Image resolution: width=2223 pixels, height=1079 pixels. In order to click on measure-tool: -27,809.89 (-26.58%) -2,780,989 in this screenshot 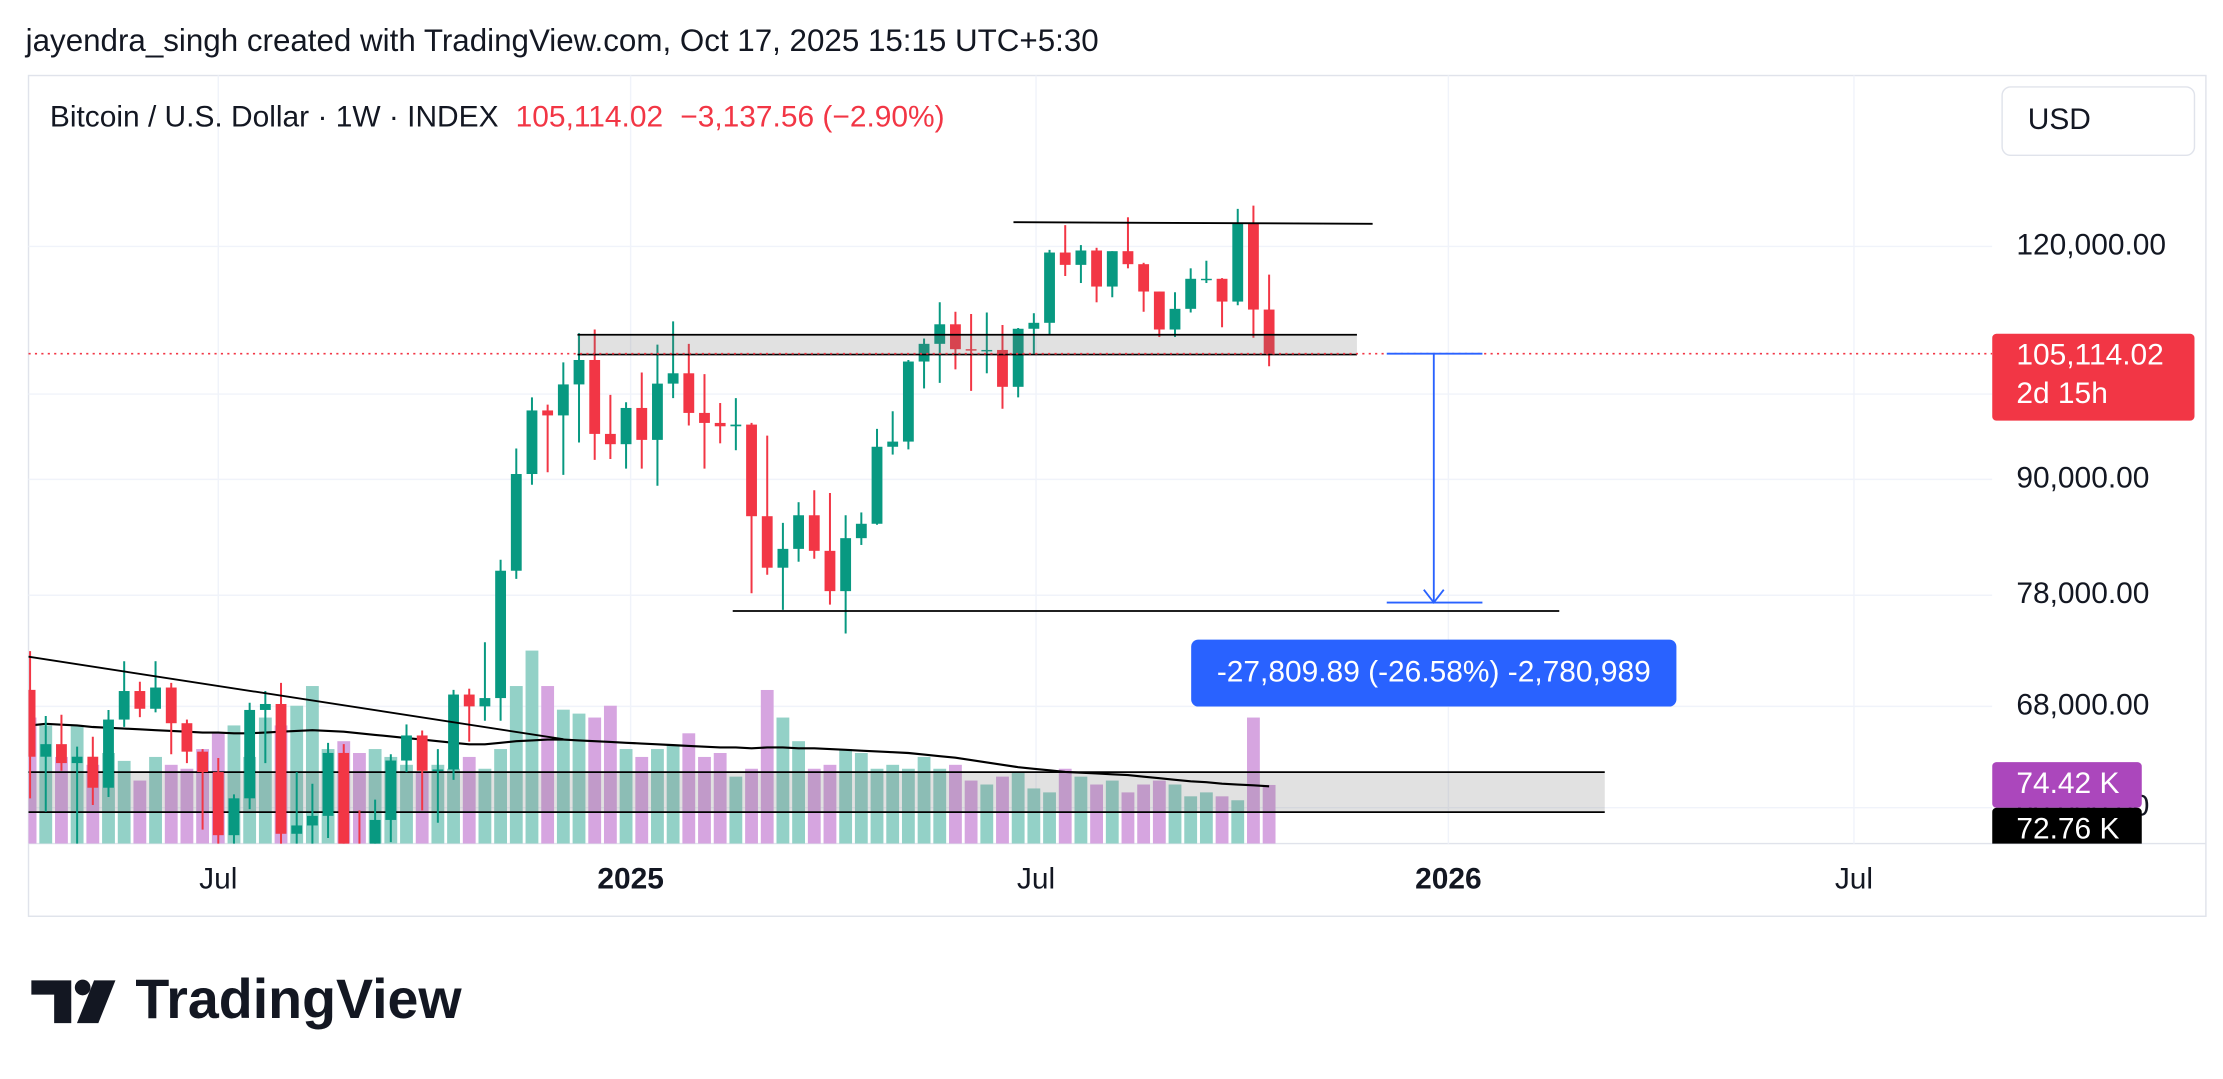, I will do `click(1434, 529)`.